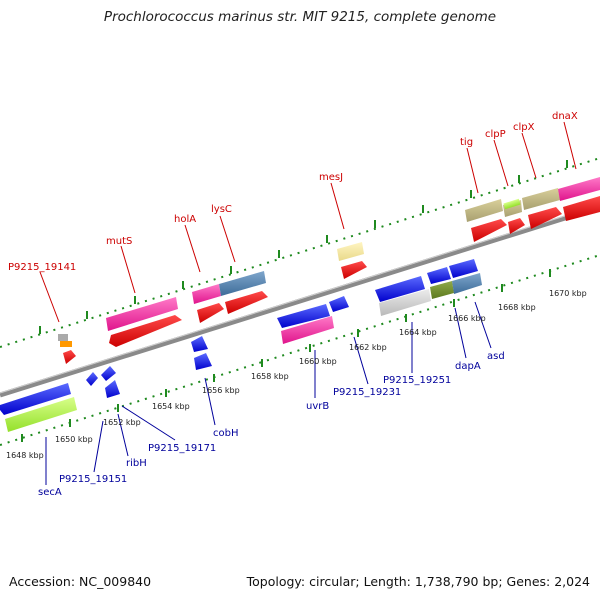 Image resolution: width=600 pixels, height=600 pixels. What do you see at coordinates (467, 318) in the screenshot?
I see `tick-label: 1666 kbp` at bounding box center [467, 318].